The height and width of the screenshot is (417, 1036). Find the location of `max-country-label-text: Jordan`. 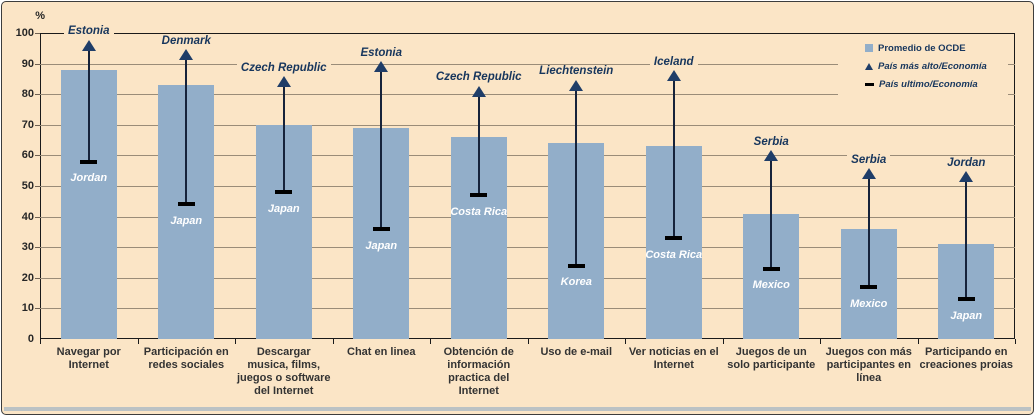

max-country-label-text: Jordan is located at coordinates (966, 163).